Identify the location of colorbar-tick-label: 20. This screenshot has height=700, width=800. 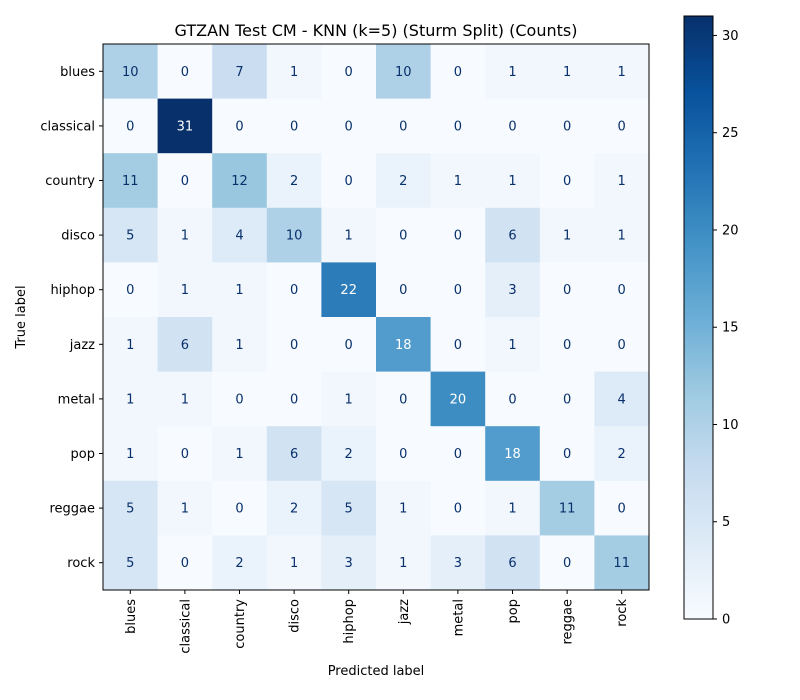
(730, 230).